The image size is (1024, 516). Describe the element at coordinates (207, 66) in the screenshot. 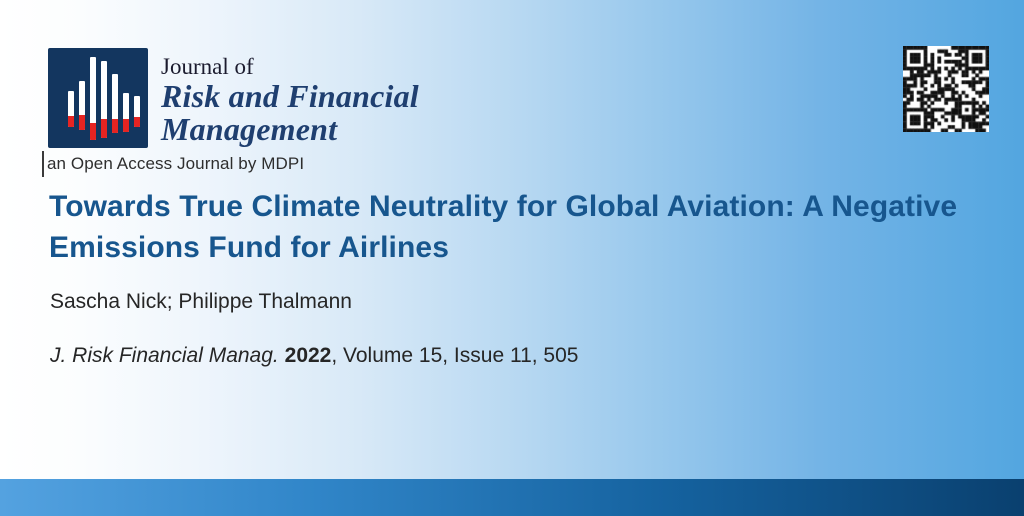

I see `journal-name-prefix: Journal of` at that location.